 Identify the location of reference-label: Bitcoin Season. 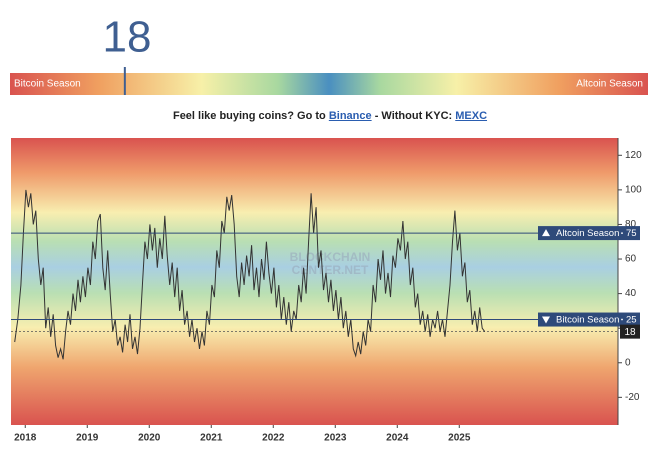
(587, 320).